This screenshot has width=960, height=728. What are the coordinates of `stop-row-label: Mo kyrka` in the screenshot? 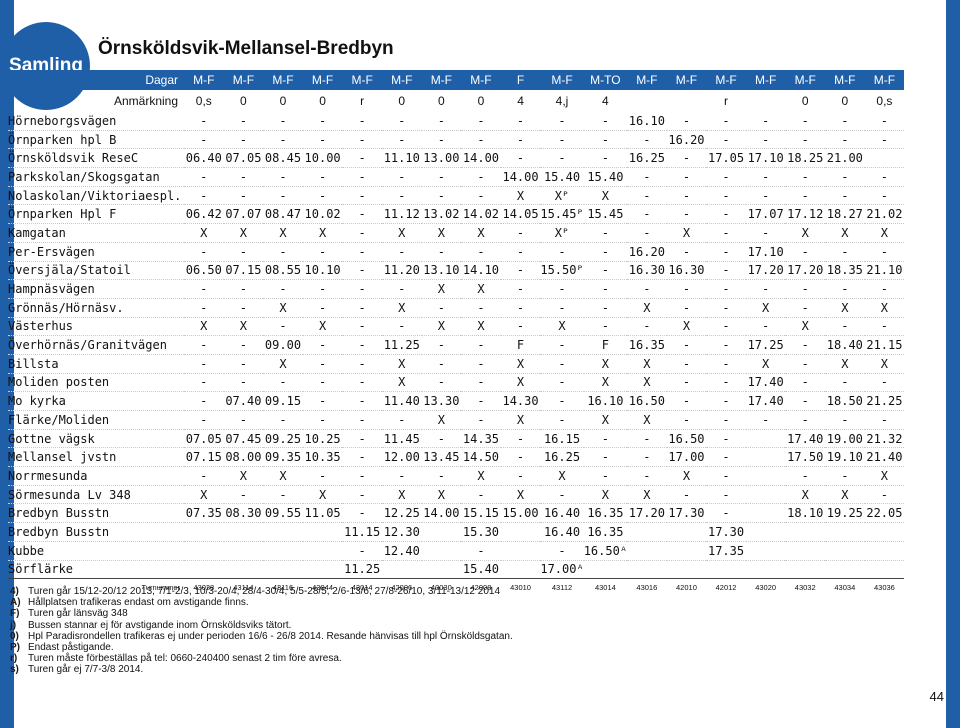 It's located at (96, 401).